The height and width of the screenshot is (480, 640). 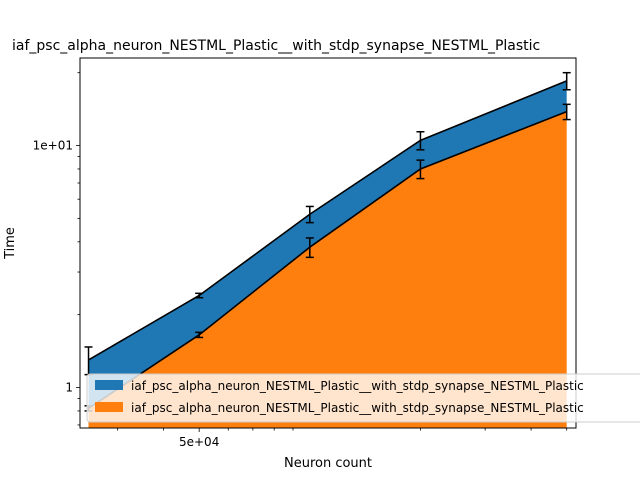 I want to click on x-axis-ticks: 5e+04, so click(x=342, y=438).